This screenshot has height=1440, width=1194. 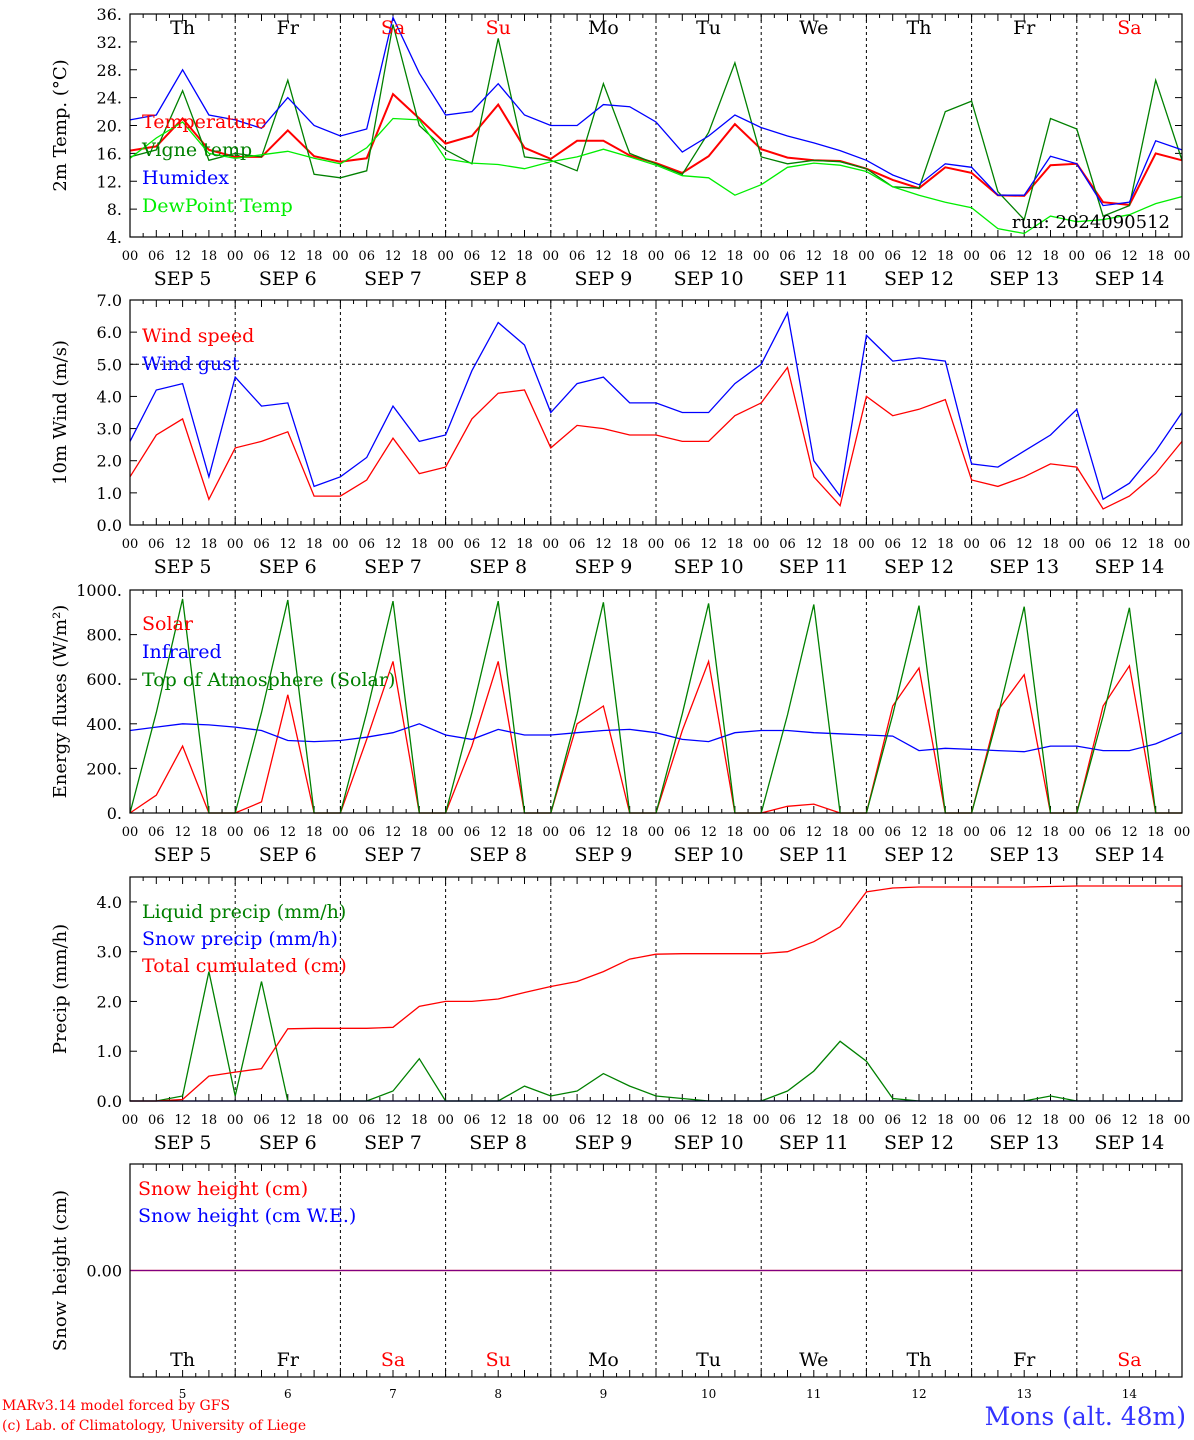 I want to click on panel-4-date-label: SEP 7, so click(x=393, y=1143).